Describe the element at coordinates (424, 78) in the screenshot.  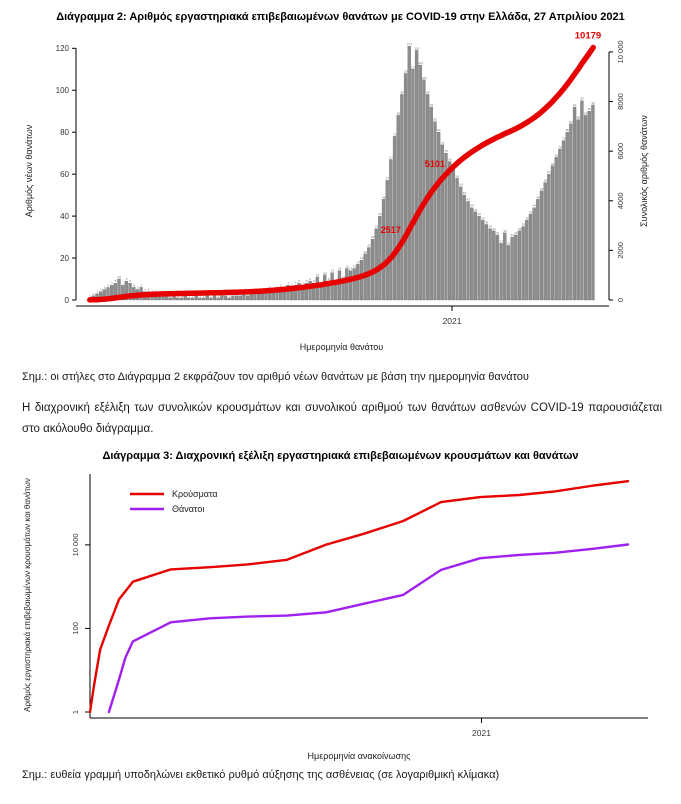
I see `bar-value-label: 105` at that location.